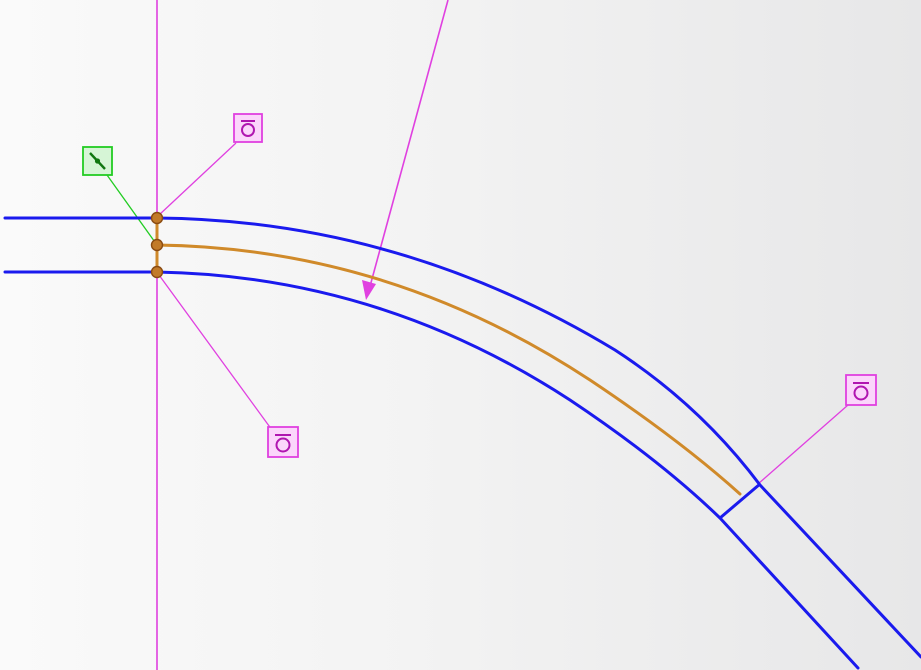  I want to click on constraint-leader-bottom, so click(215, 352).